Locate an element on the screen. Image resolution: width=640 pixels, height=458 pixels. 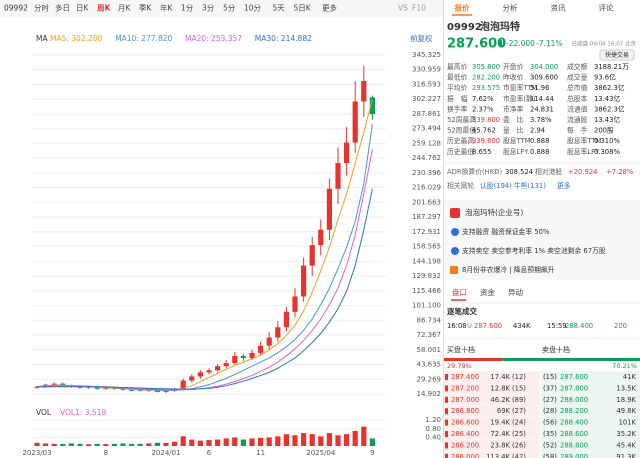
bid-price: 286.000 is located at coordinates (465, 455).